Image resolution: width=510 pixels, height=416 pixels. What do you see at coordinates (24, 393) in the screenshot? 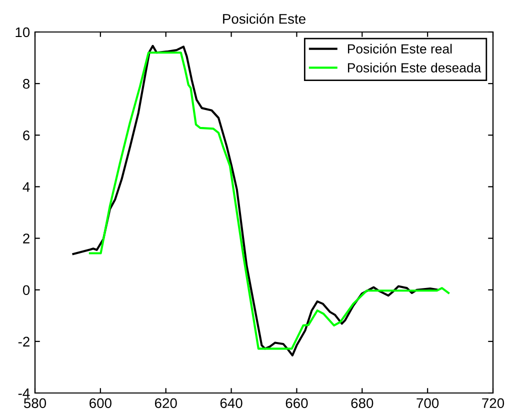
I see `y-tick-label: -4` at bounding box center [24, 393].